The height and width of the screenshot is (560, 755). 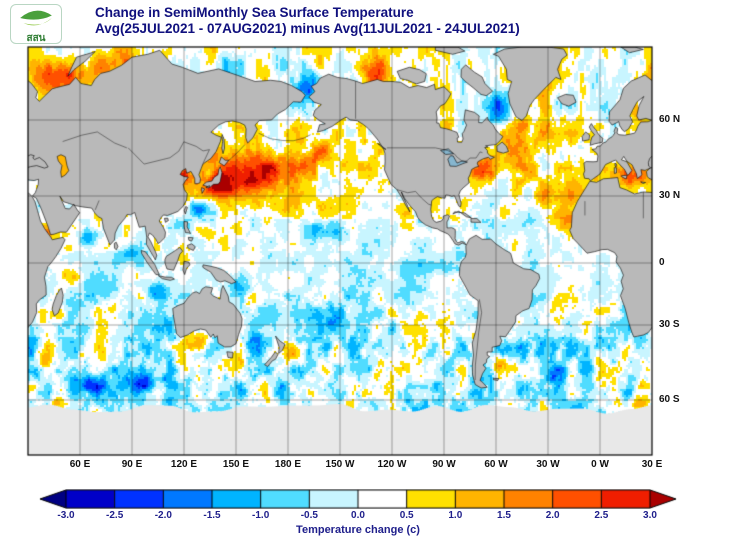 What do you see at coordinates (115, 515) in the screenshot?
I see `colorbar-tick: -2.5` at bounding box center [115, 515].